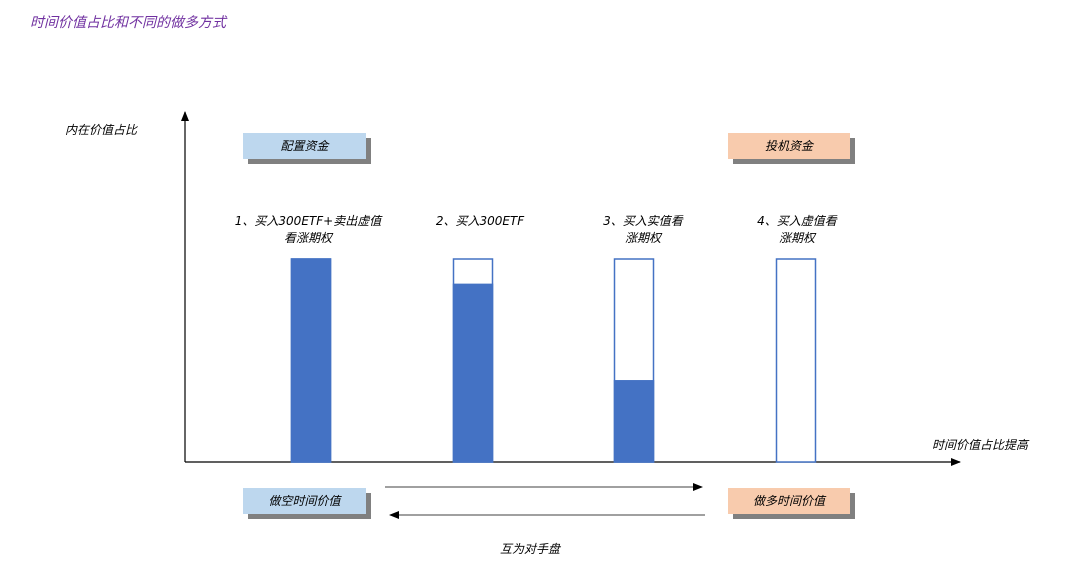 The image size is (1080, 579). Describe the element at coordinates (980, 445) in the screenshot. I see `x-axis-label: 时间价值占比提高` at that location.